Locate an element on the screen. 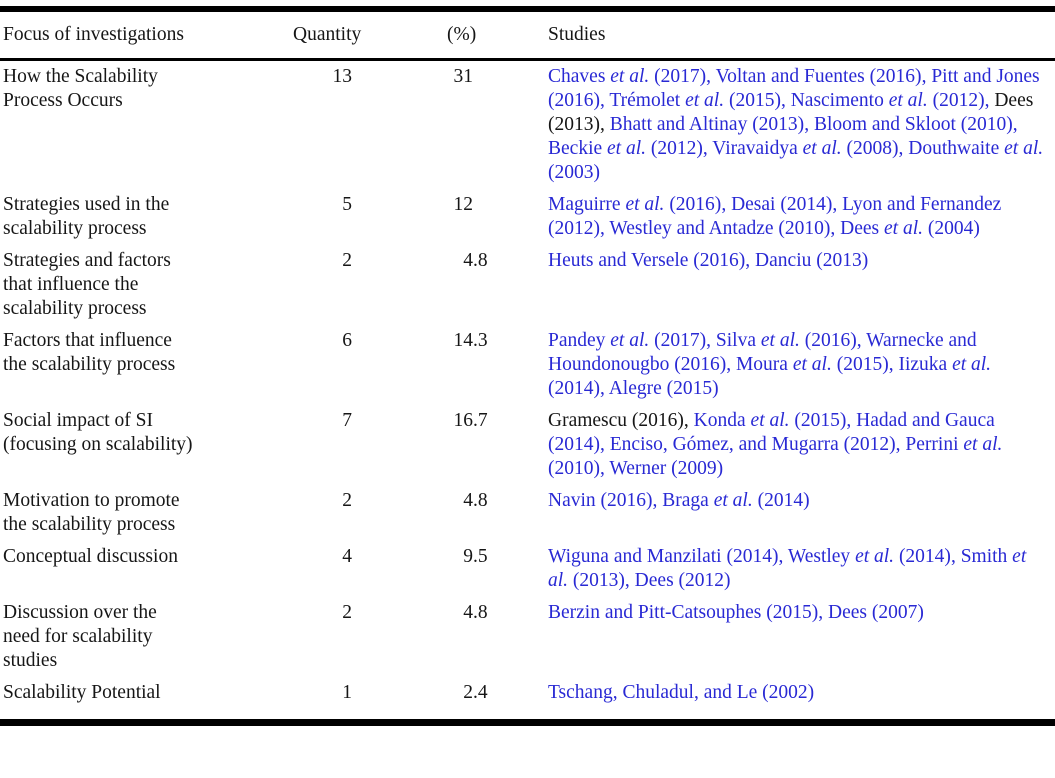 The image size is (1055, 778). study-citation-link: Moura et al. (2015), is located at coordinates (817, 364).